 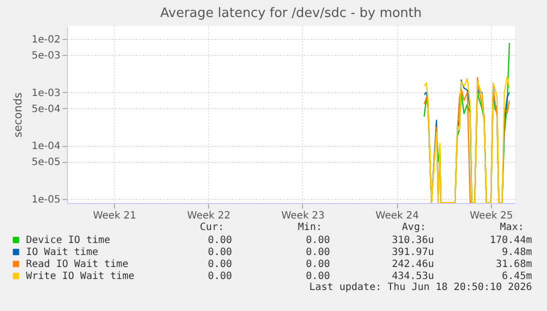 What do you see at coordinates (413, 264) in the screenshot?
I see `text: 242.46u` at bounding box center [413, 264].